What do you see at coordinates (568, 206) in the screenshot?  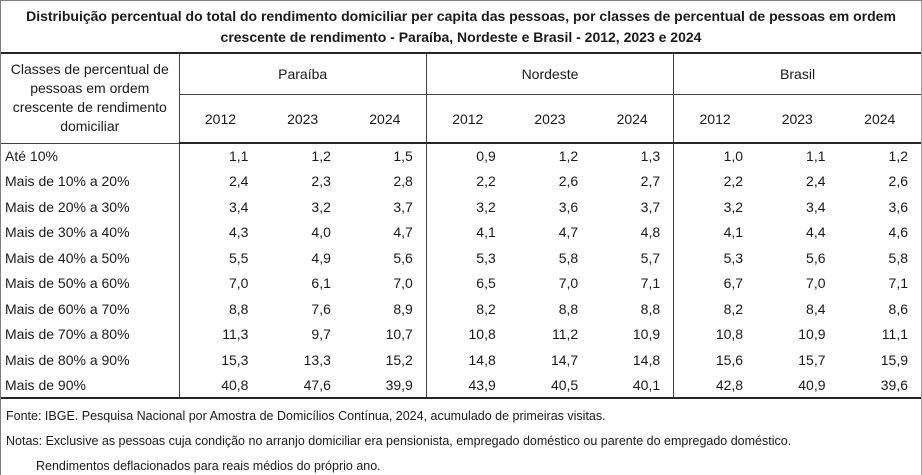 I see `value-cell: 3,6` at bounding box center [568, 206].